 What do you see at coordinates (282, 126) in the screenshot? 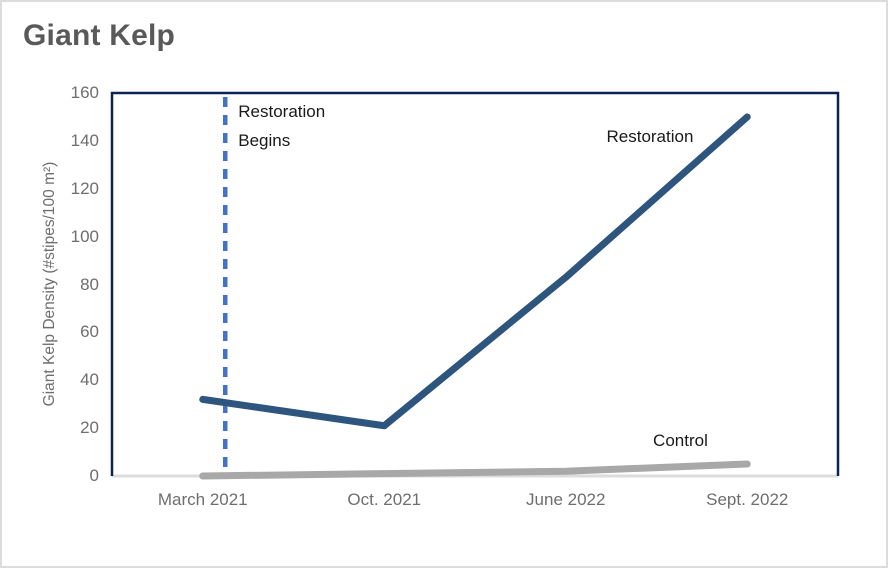
I see `restoration-begins-label: Restoration Begins` at bounding box center [282, 126].